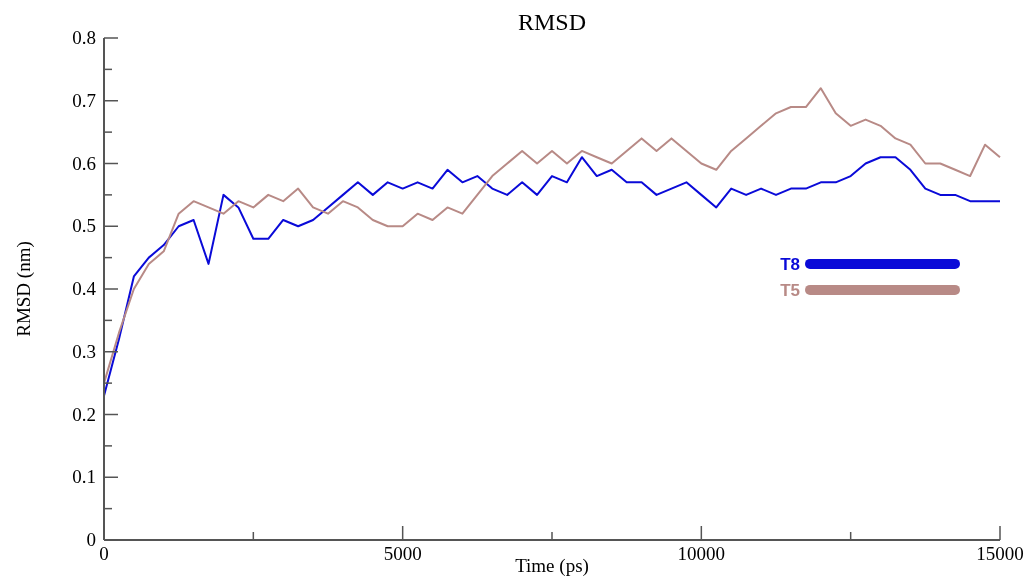  Describe the element at coordinates (701, 553) in the screenshot. I see `x-tick-label: 10000` at that location.